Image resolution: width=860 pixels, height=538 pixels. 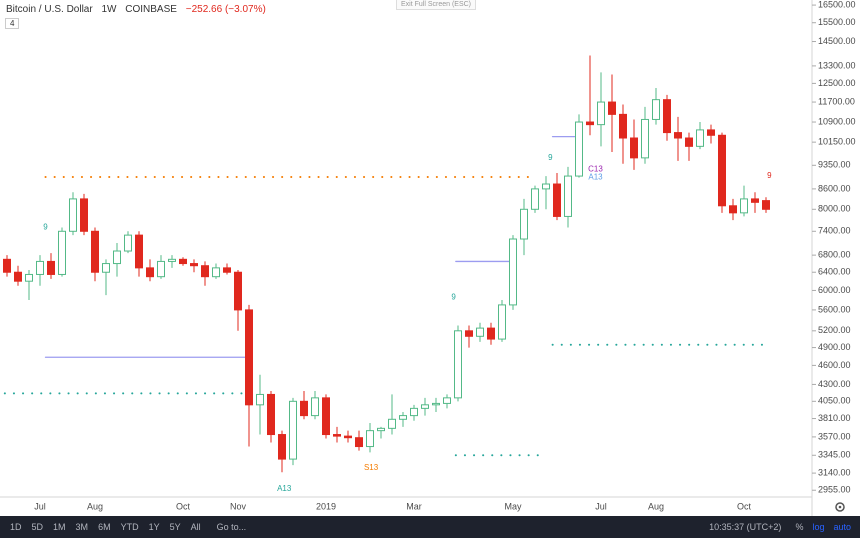 What do you see at coordinates (834, 272) in the screenshot?
I see `y-tick-label: 6400.00` at bounding box center [834, 272].